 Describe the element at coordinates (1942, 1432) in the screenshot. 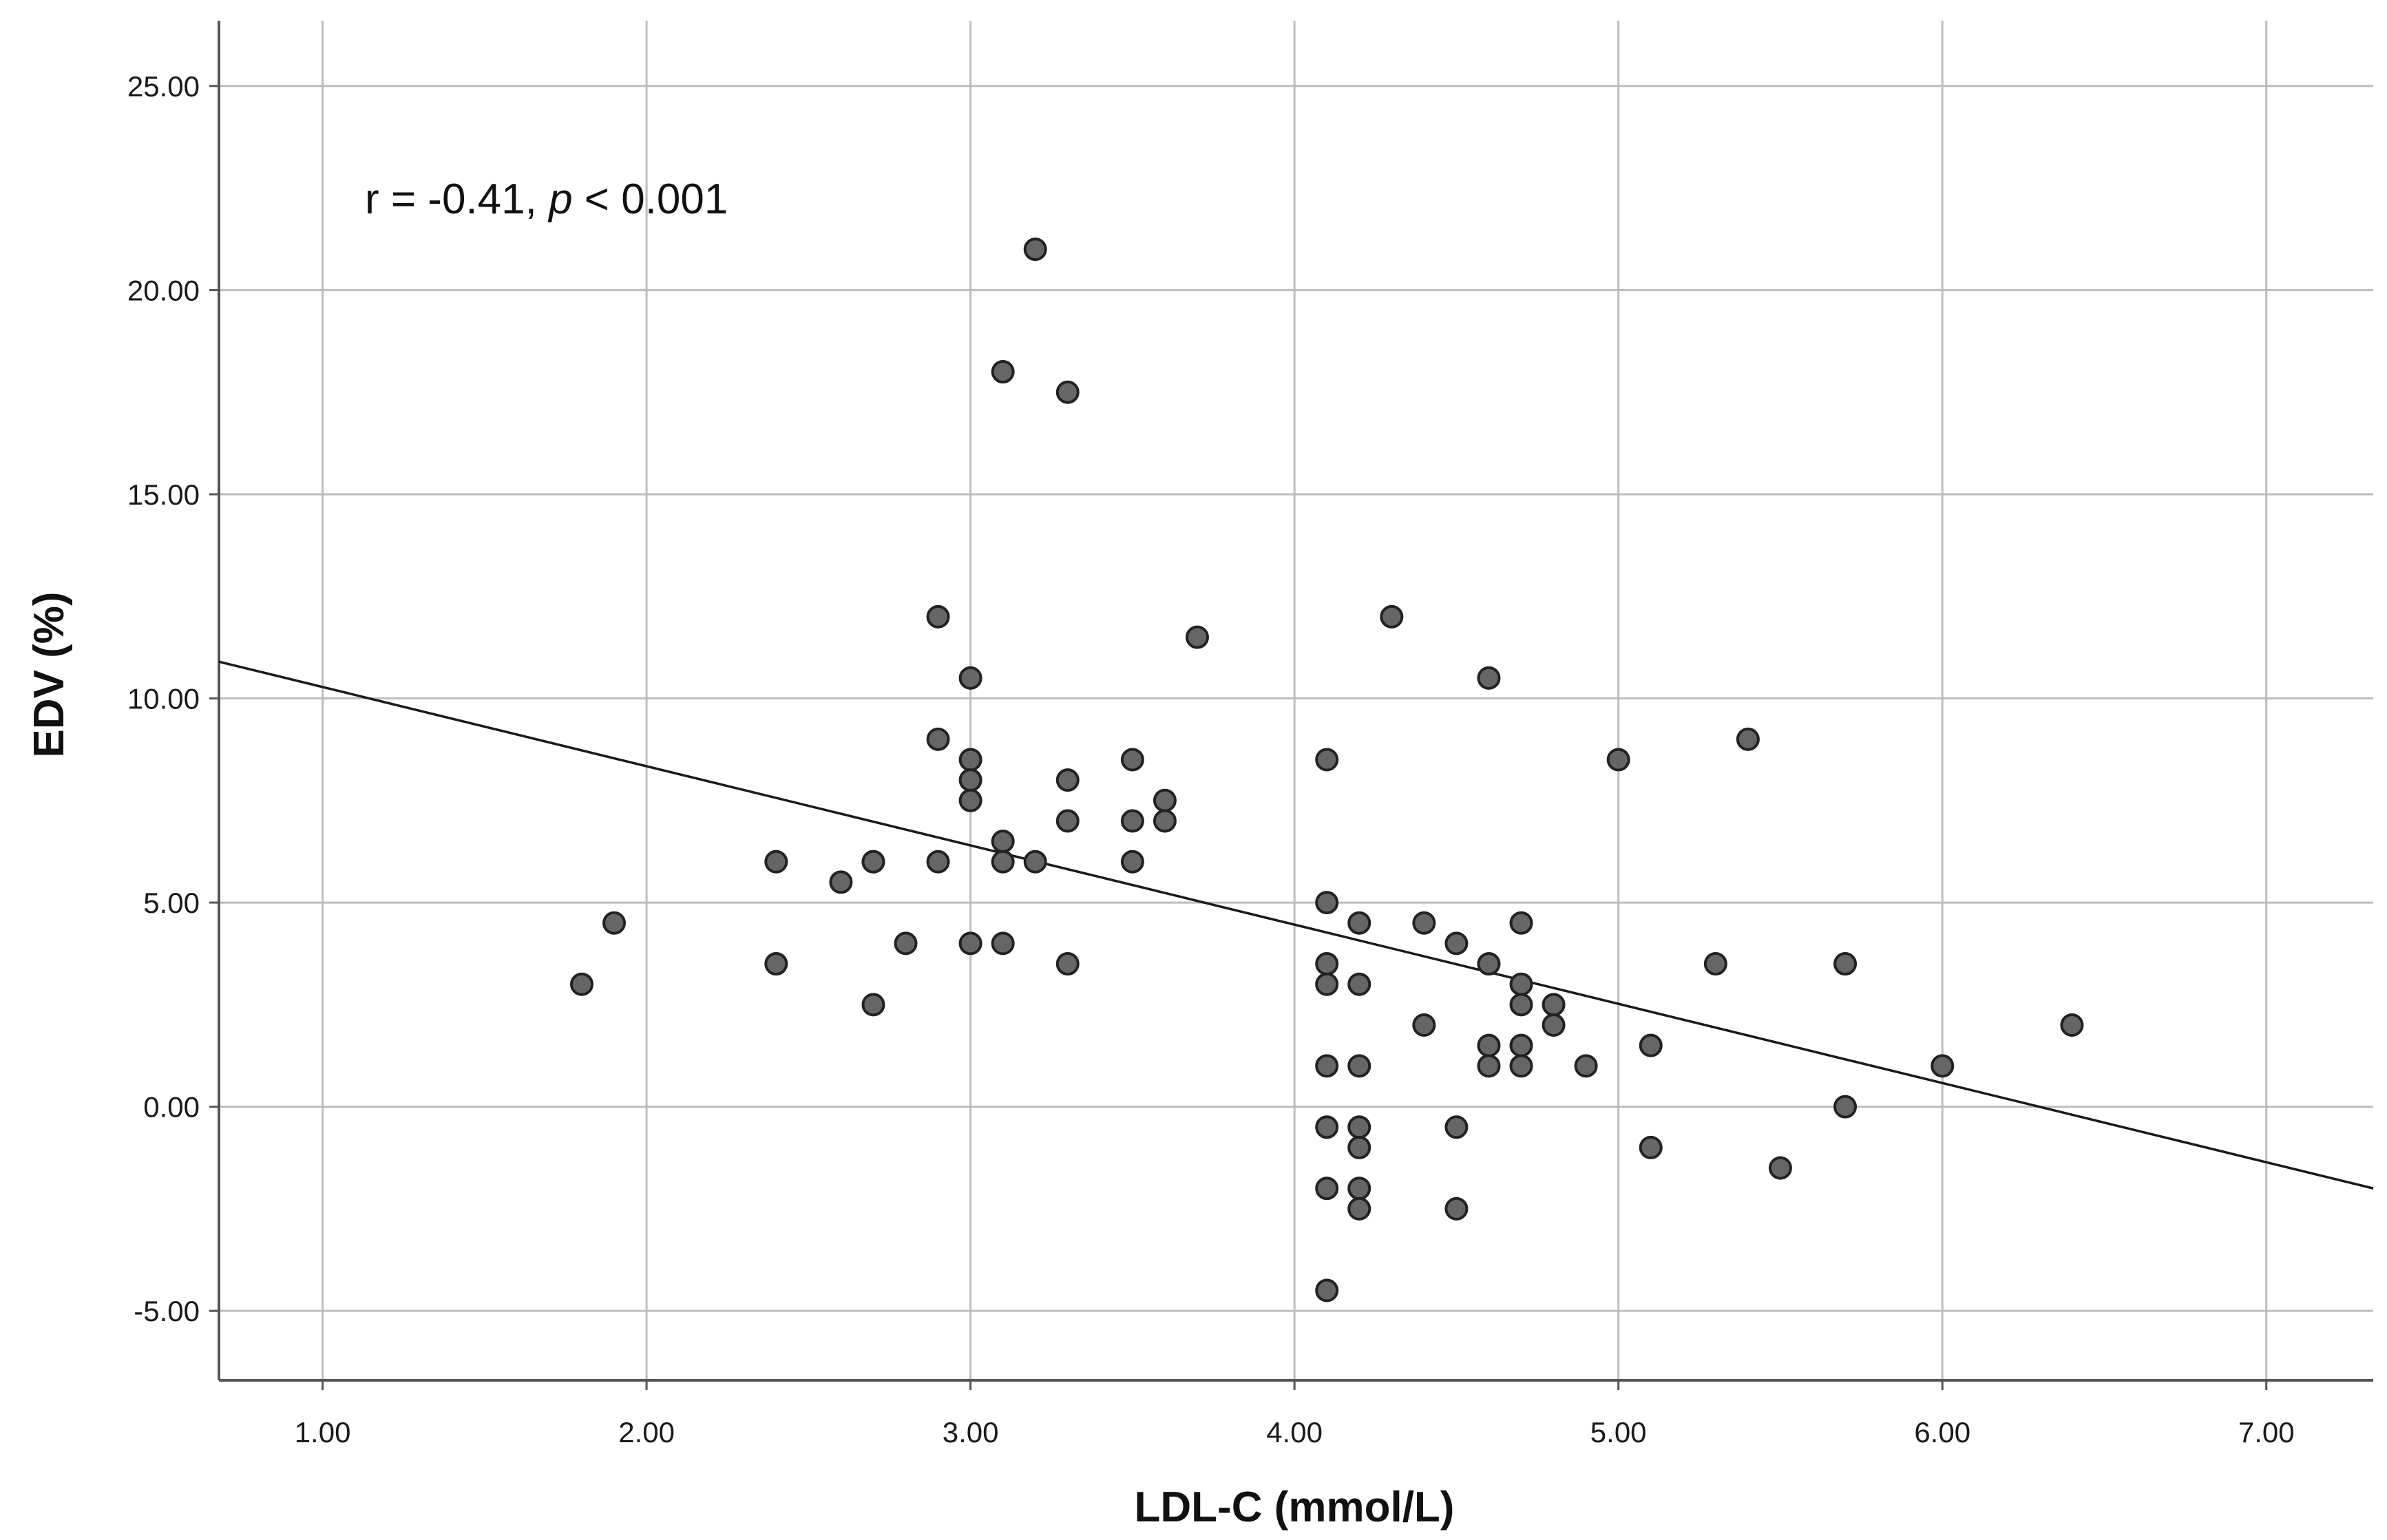

I see `x-tick-label: 6.00` at that location.